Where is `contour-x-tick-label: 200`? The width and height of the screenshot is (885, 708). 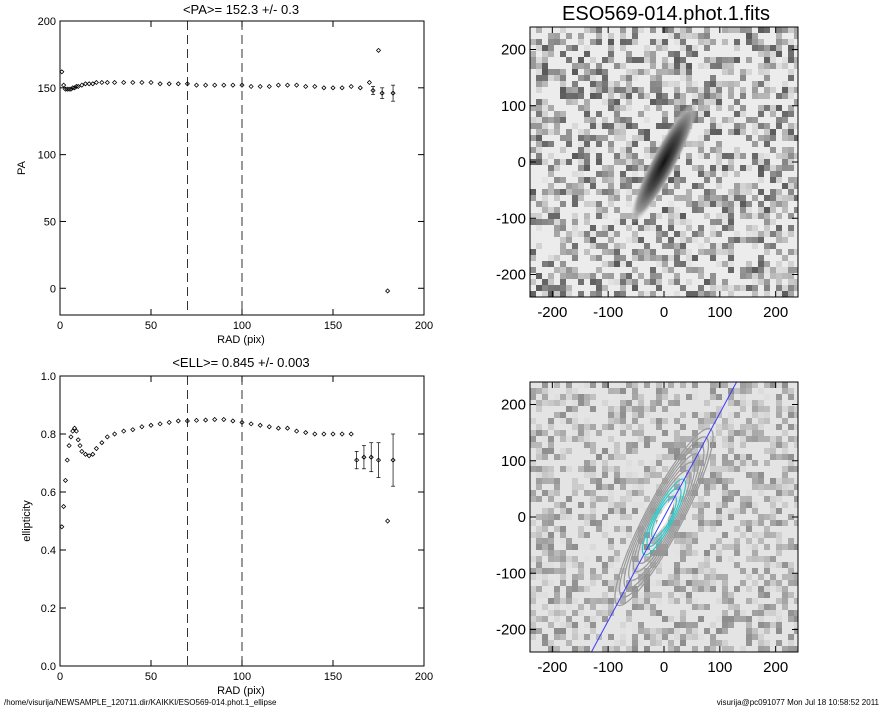
contour-x-tick-label: 200 is located at coordinates (775, 667).